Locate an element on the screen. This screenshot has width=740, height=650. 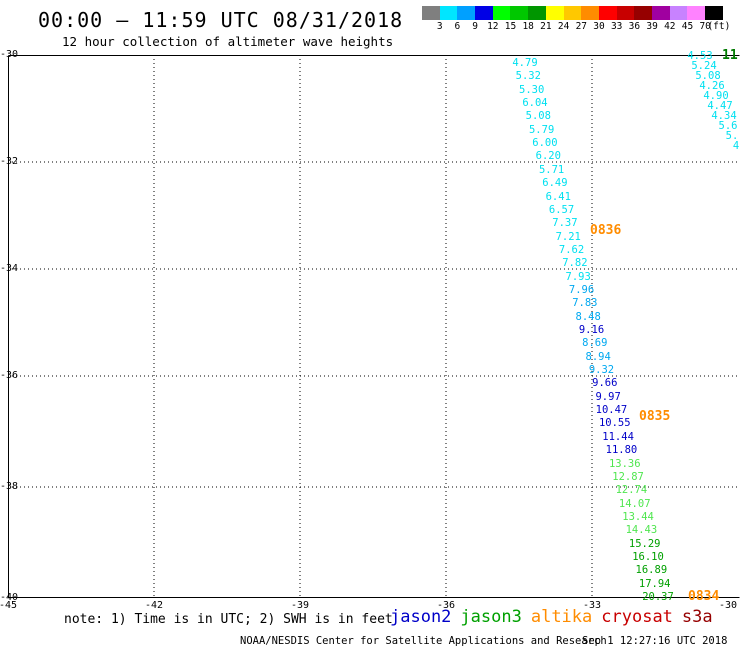
pass-time-label: 0834 is located at coordinates (704, 596).